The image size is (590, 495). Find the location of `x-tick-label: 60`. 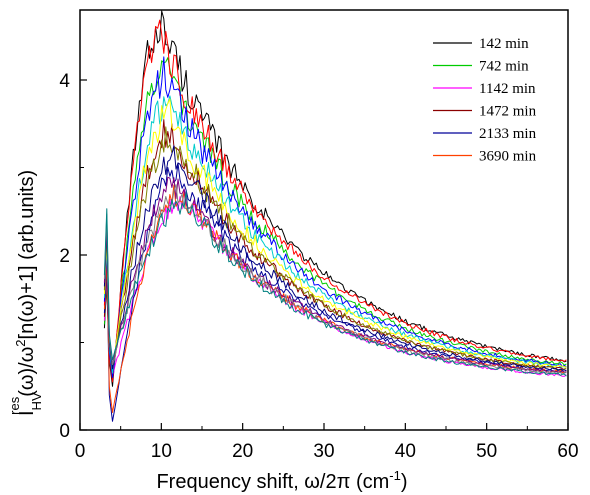

x-tick-label: 60 is located at coordinates (567, 451).